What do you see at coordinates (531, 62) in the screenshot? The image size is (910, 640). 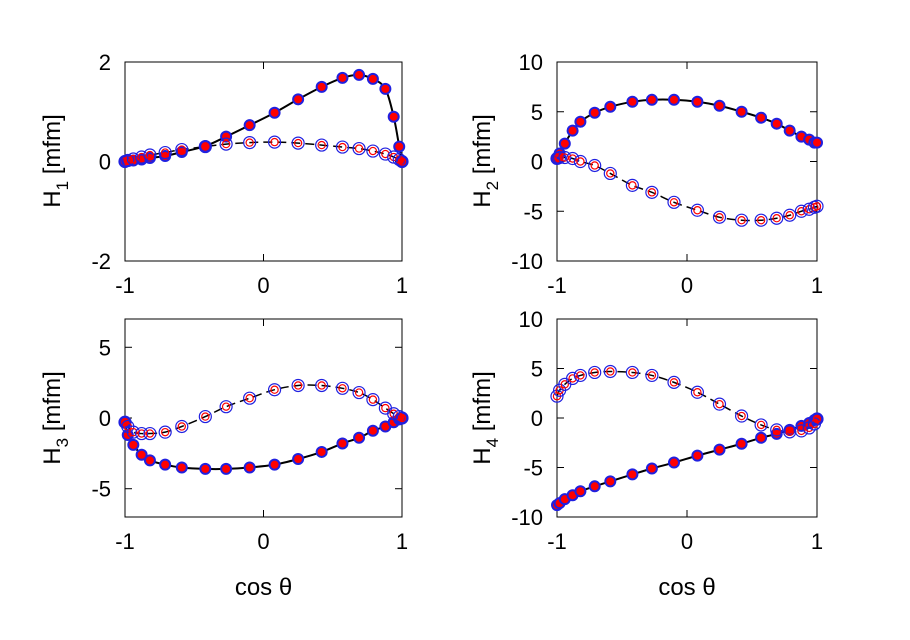 I see `y-tick-label: 10` at bounding box center [531, 62].